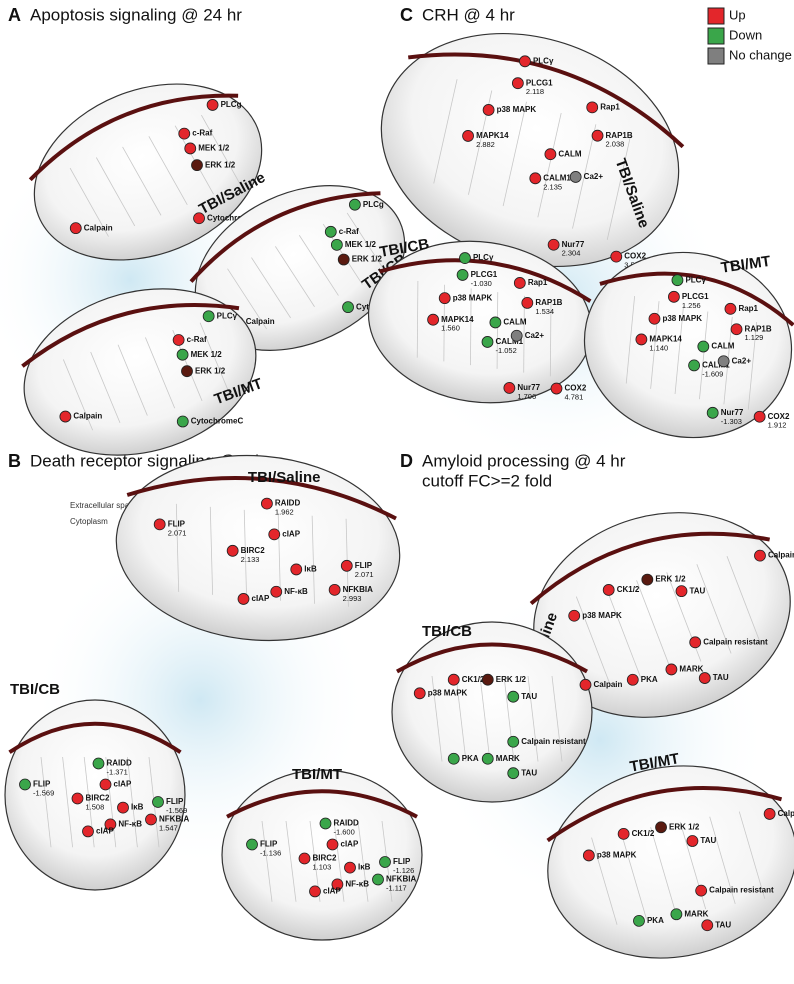  Describe the element at coordinates (224, 105) in the screenshot. I see `node: PLCg` at that location.